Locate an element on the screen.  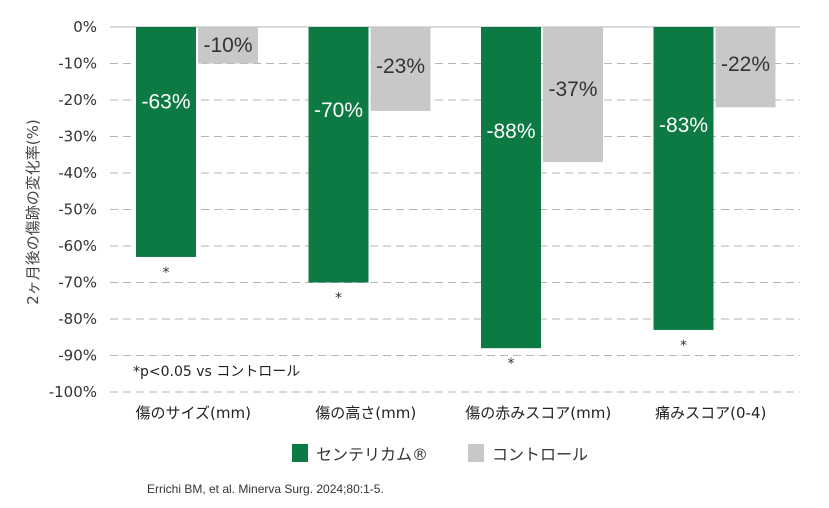
y-tick-label: -90% is located at coordinates (77, 356).